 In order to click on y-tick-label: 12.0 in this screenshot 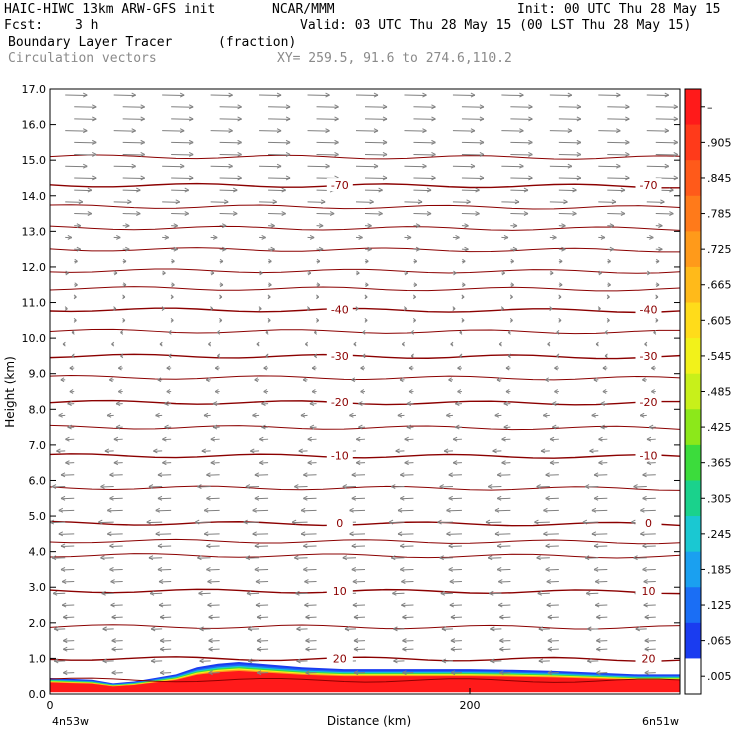, I will do `click(34, 267)`.